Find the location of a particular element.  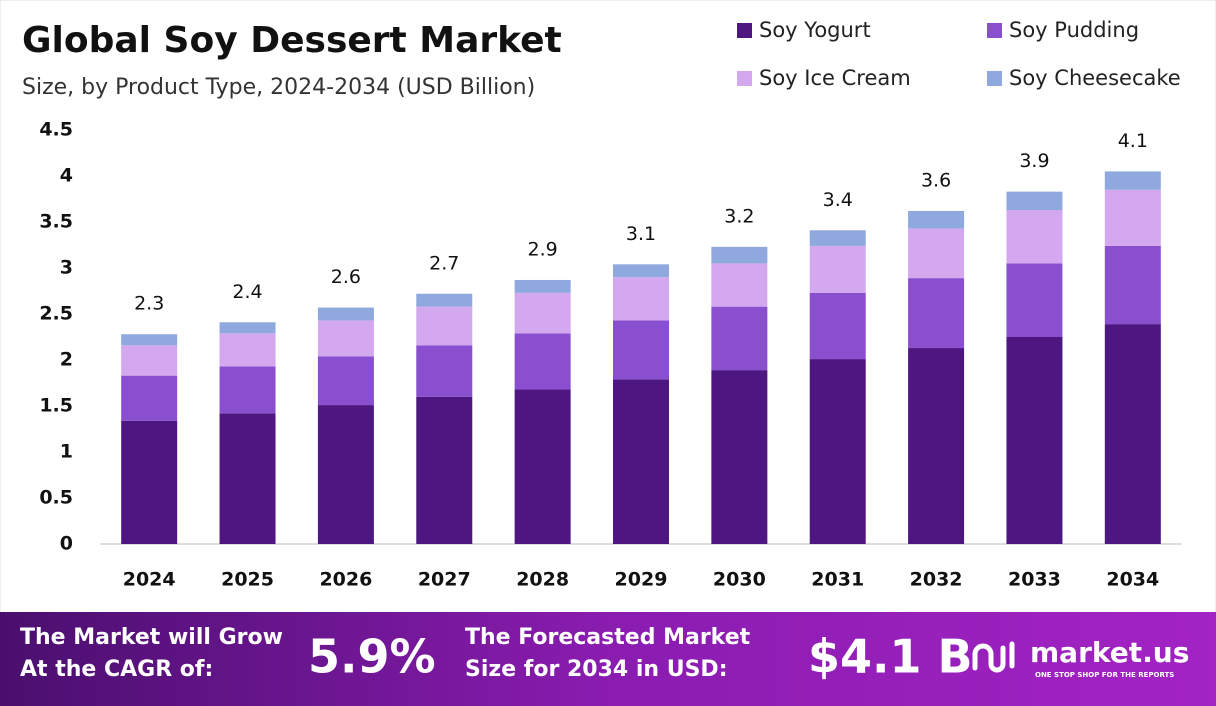

x-tick-label: 2033 is located at coordinates (1034, 580).